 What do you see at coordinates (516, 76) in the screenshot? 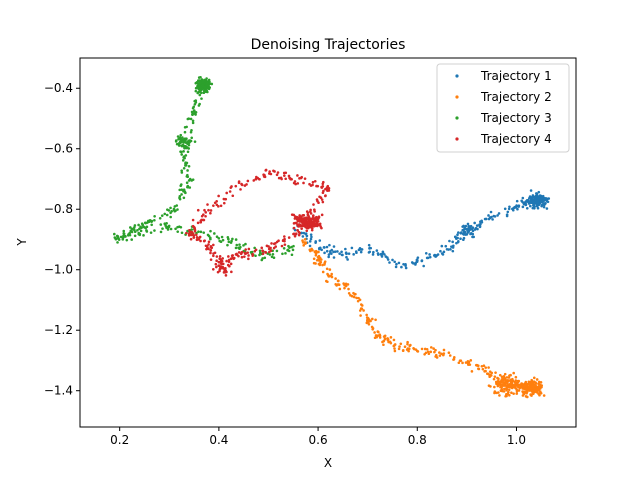
I see `legend-label: Trajectory 1` at bounding box center [516, 76].